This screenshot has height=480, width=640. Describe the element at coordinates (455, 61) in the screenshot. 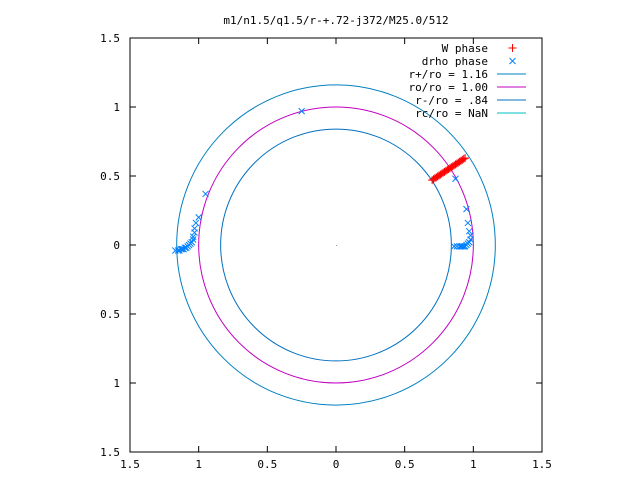

I see `legend-label: drho phase` at that location.